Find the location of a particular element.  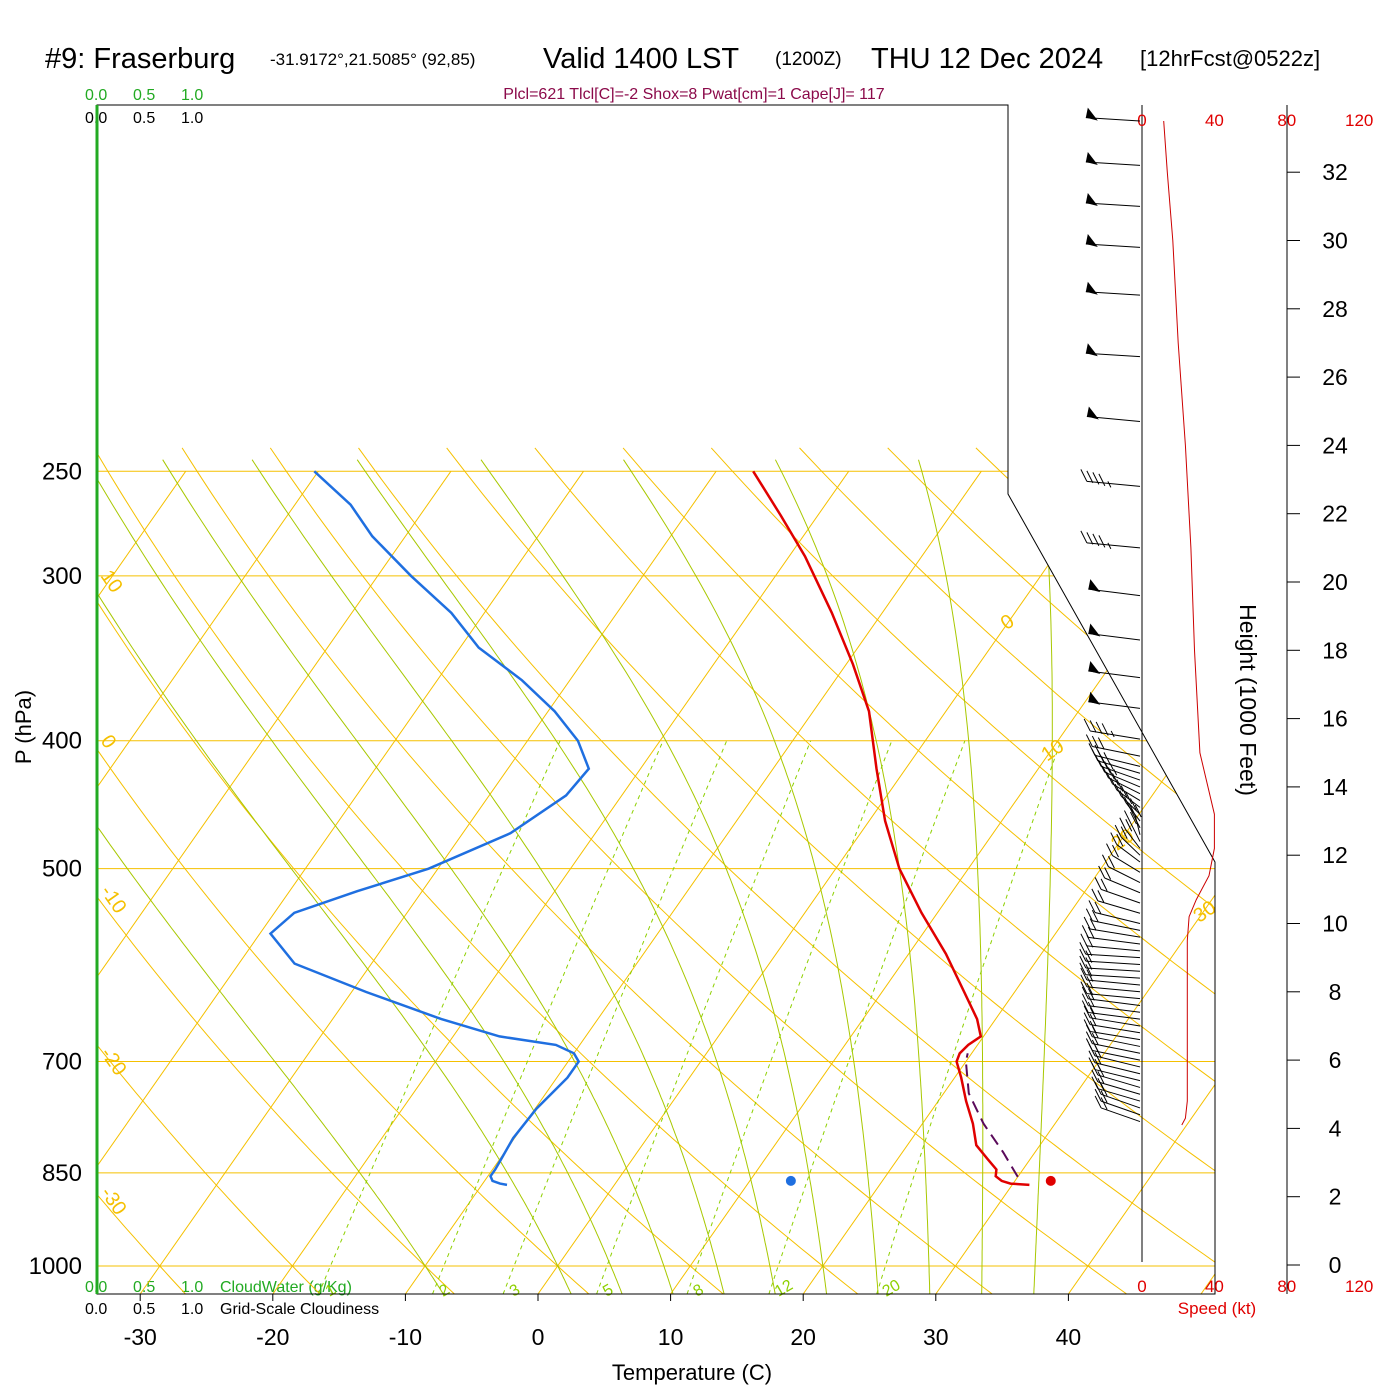

zulu-time: (1200Z) is located at coordinates (808, 59).